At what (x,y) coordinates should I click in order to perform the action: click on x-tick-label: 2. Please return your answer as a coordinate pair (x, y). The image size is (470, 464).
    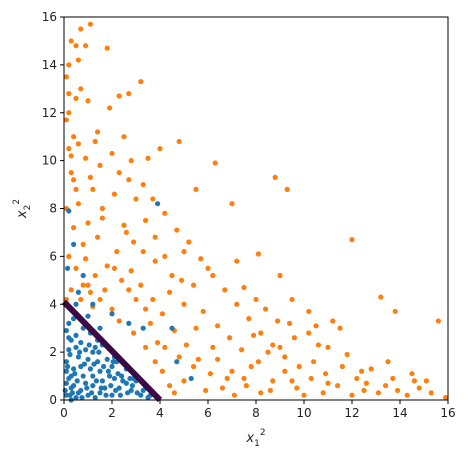
    Looking at the image, I should click on (112, 413).